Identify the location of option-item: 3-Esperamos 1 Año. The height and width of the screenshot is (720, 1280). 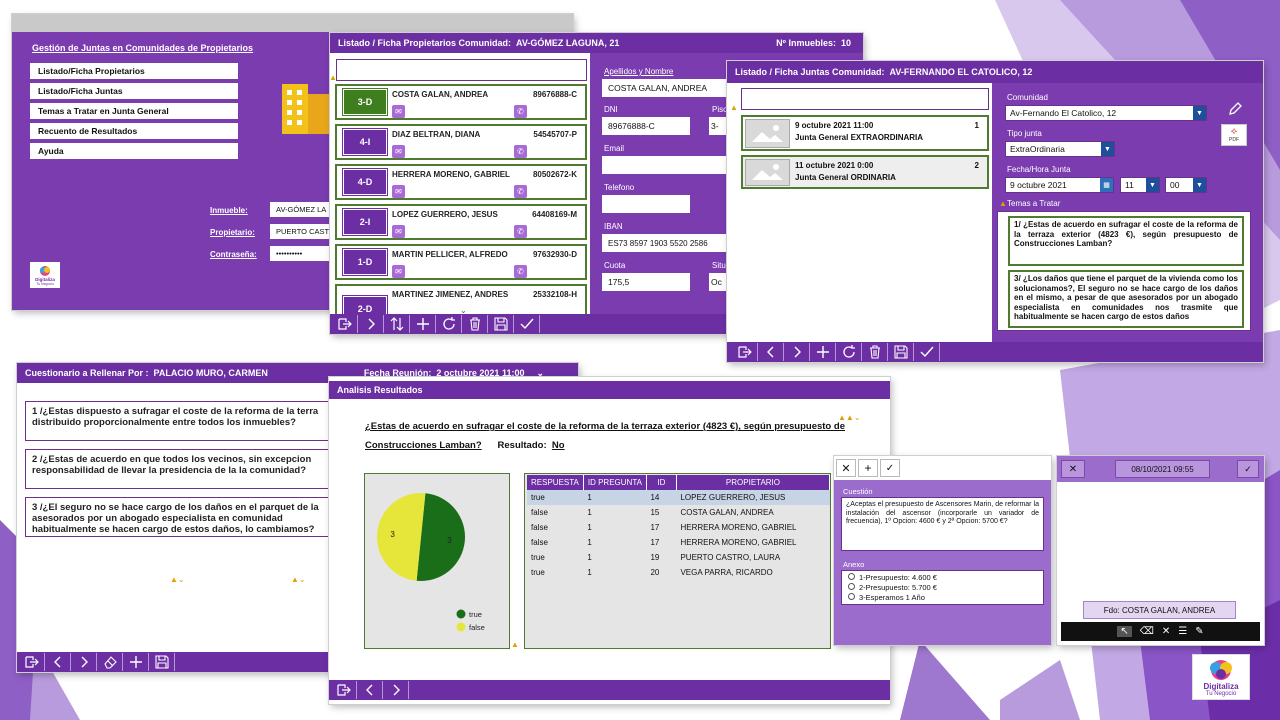
(942, 598).